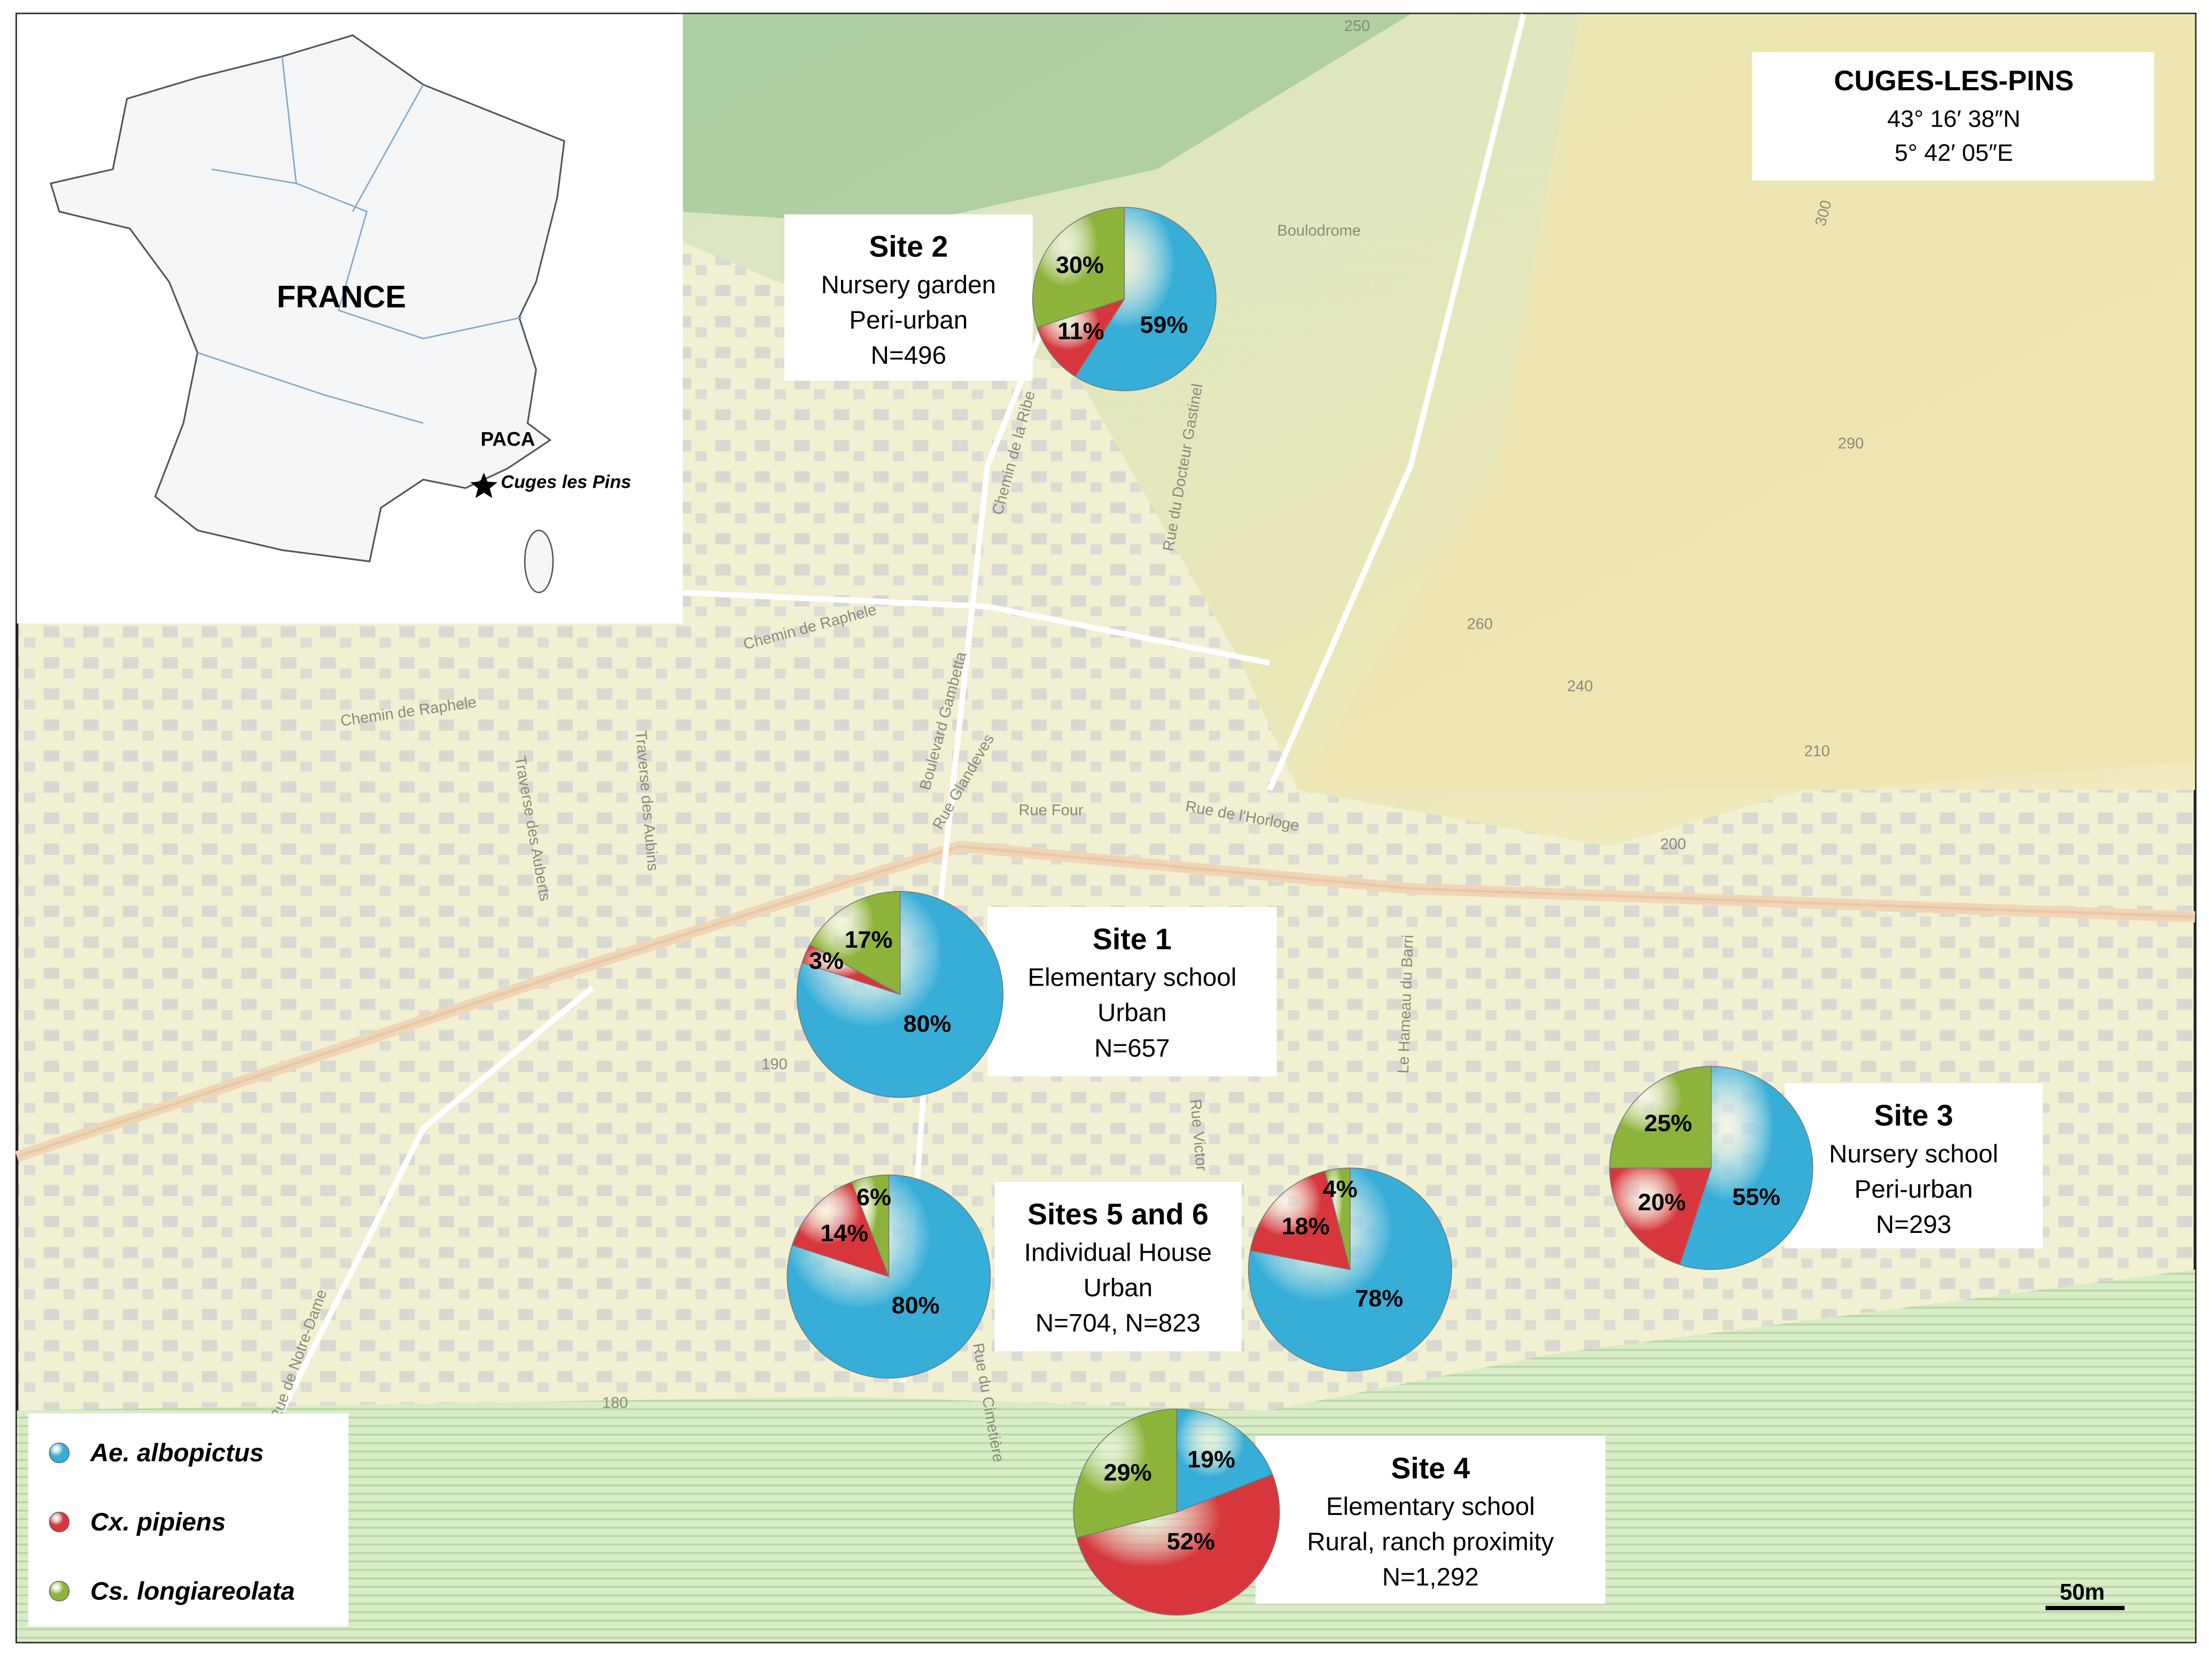 This screenshot has height=1656, width=2212. Describe the element at coordinates (341, 298) in the screenshot. I see `country-label: FRANCE` at that location.